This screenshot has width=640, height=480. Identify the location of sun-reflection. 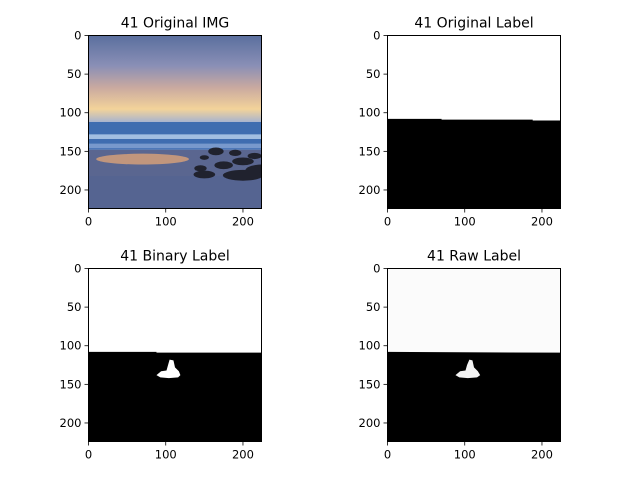
(142, 159).